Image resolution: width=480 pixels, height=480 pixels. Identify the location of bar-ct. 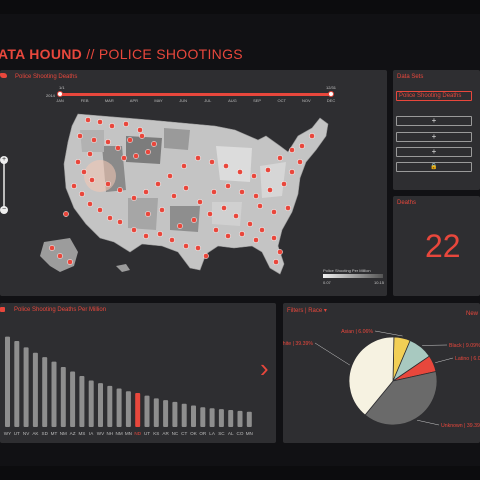
(184, 415).